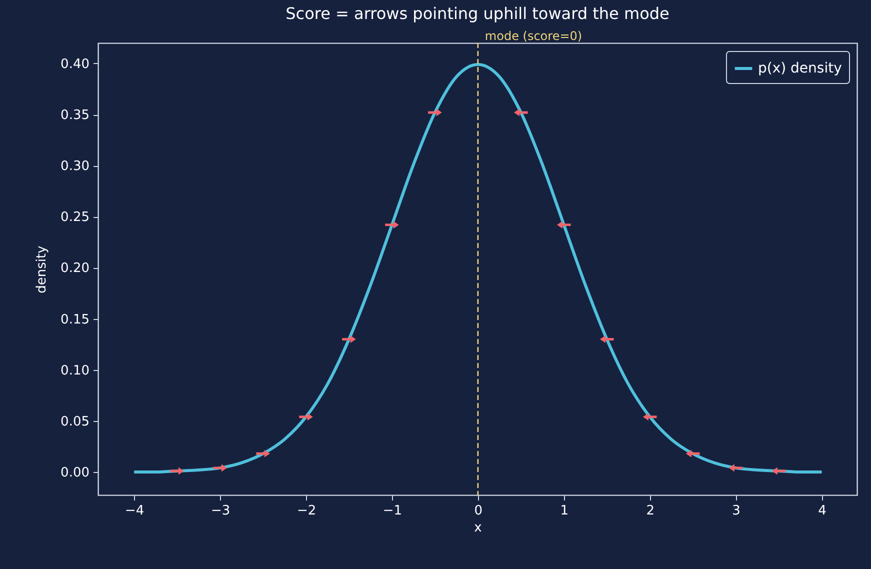 This screenshot has height=569, width=871. I want to click on x-axis-title: x, so click(478, 528).